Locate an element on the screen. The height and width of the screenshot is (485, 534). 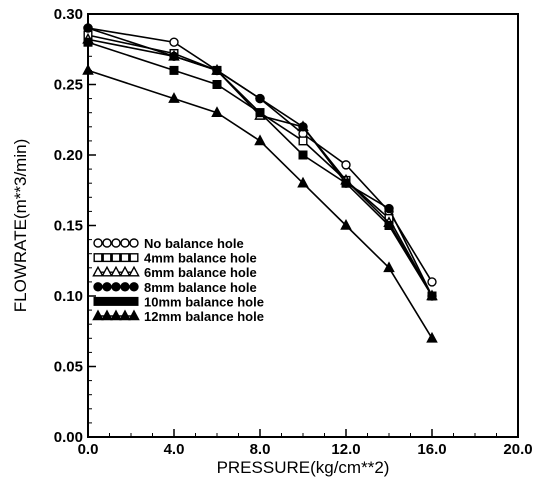
legend-item: 4mm balance hole is located at coordinates (175, 258).